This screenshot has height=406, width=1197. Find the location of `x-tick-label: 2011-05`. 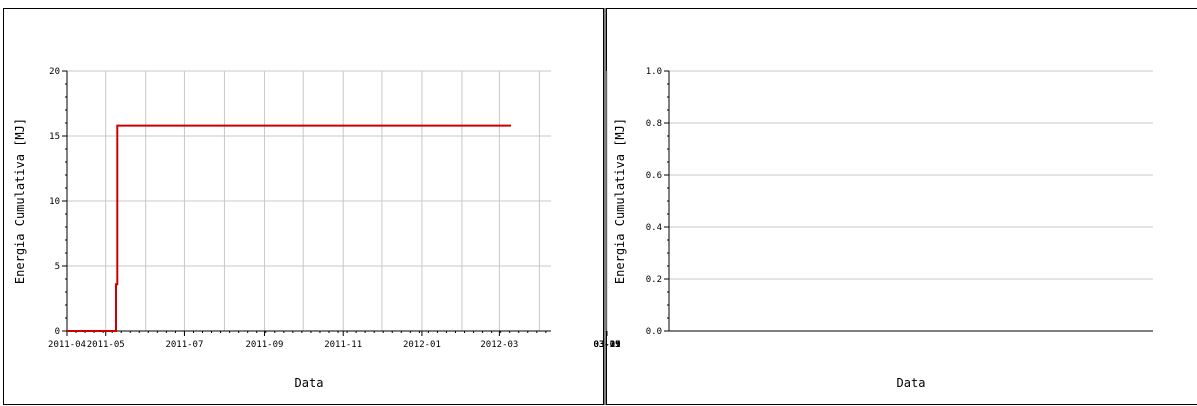

x-tick-label: 2011-05 is located at coordinates (106, 345).